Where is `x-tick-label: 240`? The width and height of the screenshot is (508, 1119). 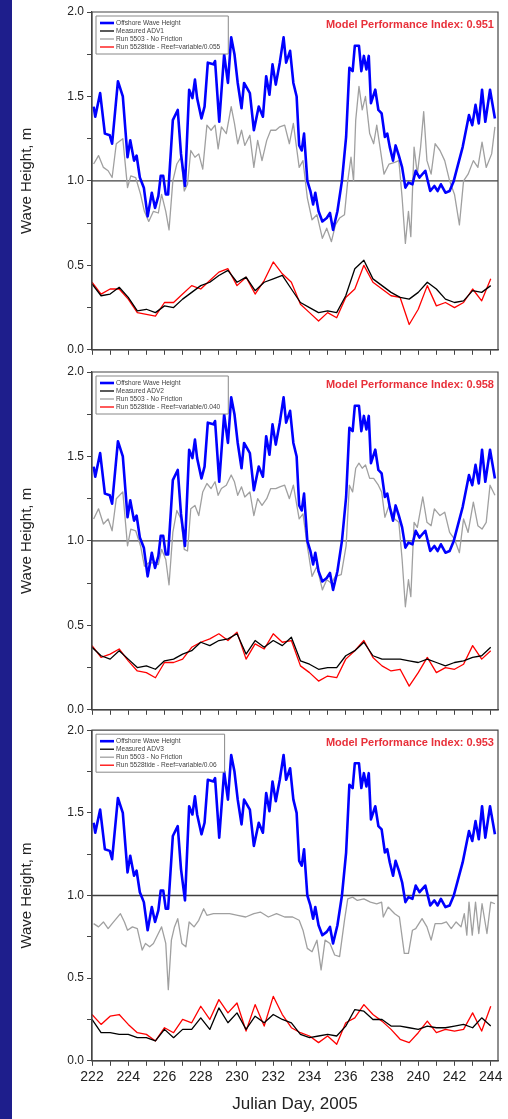 x-tick-label: 240 is located at coordinates (418, 1076).